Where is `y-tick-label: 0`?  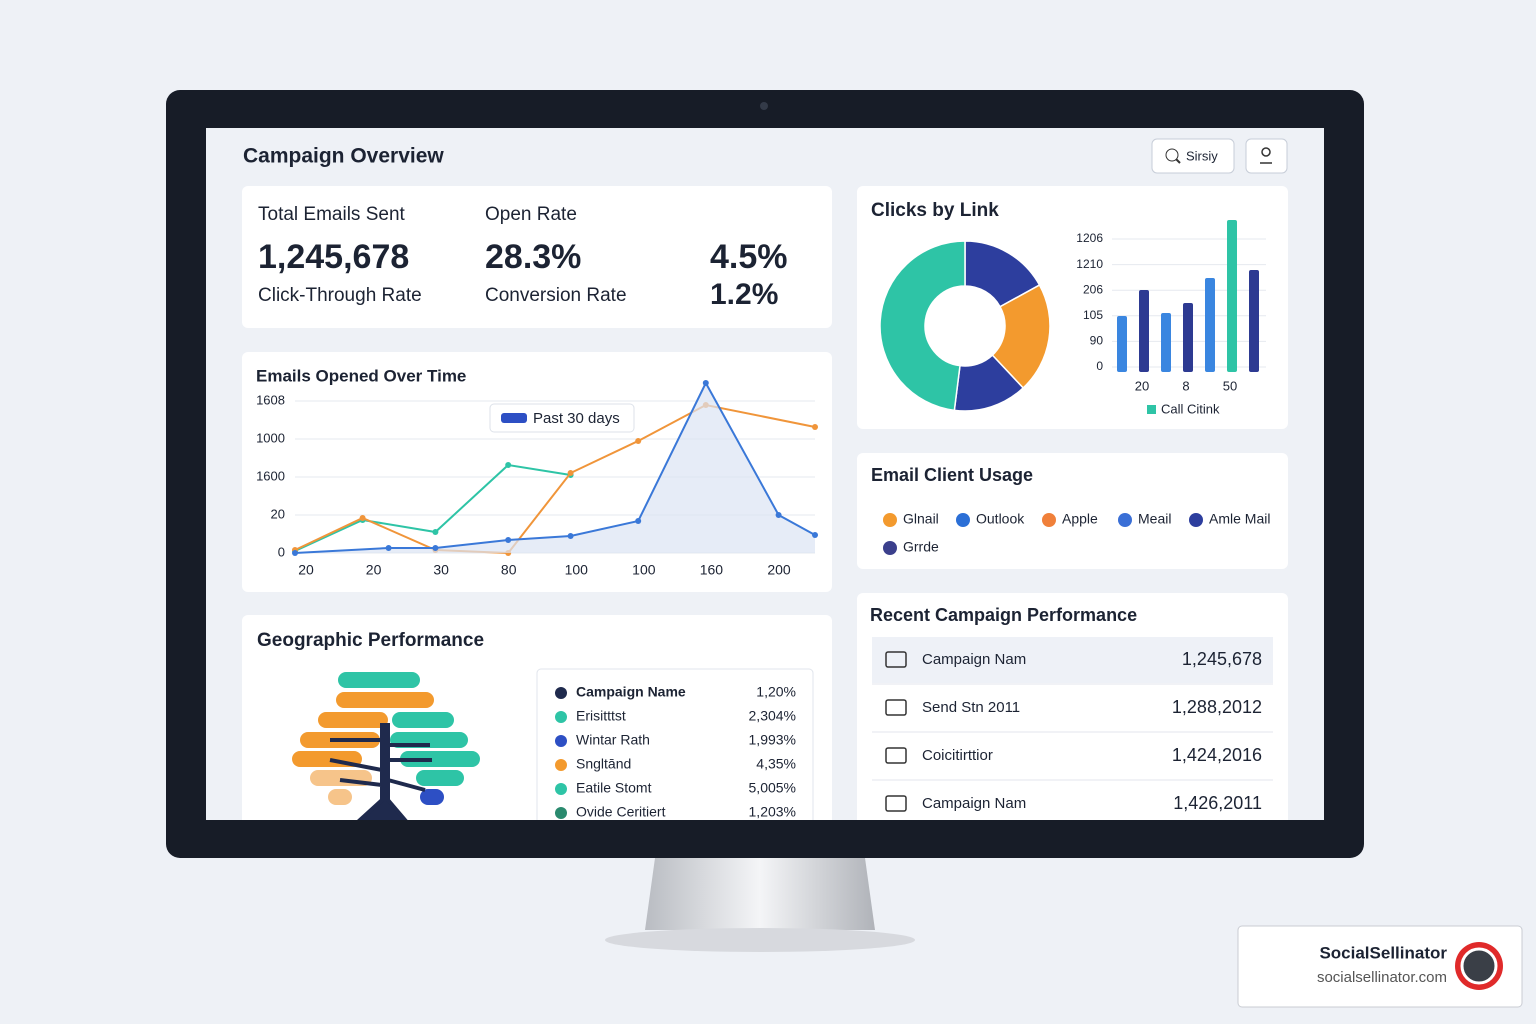
y-tick-label: 0 is located at coordinates (1099, 366).